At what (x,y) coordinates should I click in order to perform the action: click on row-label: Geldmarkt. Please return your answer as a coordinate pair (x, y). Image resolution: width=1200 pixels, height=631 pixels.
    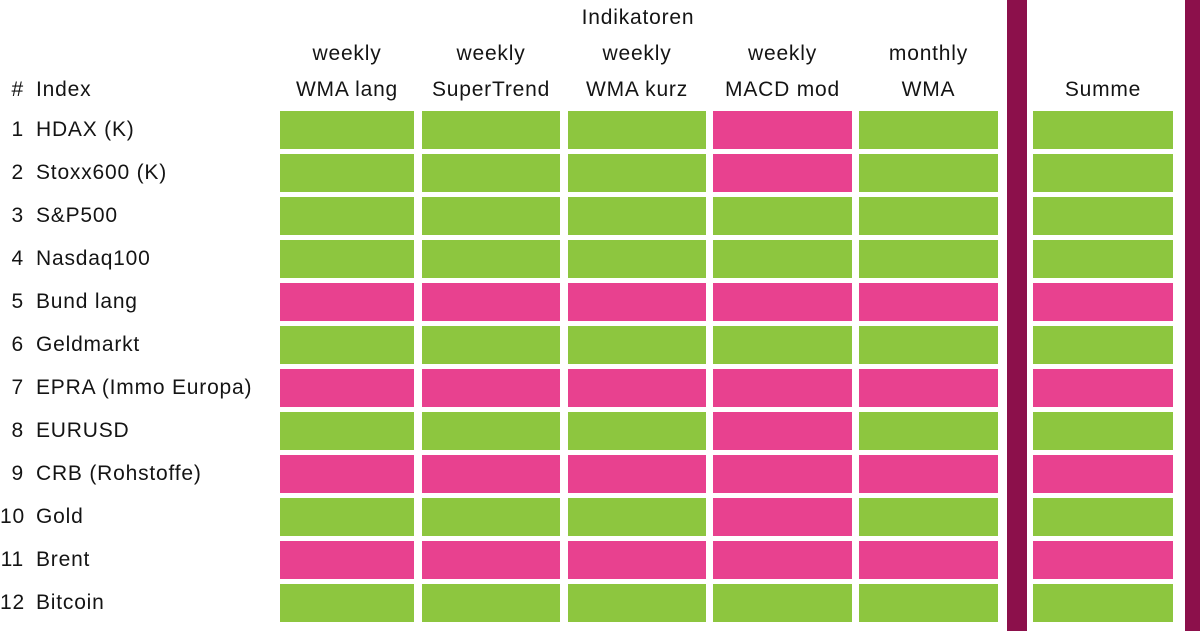
    Looking at the image, I should click on (88, 344).